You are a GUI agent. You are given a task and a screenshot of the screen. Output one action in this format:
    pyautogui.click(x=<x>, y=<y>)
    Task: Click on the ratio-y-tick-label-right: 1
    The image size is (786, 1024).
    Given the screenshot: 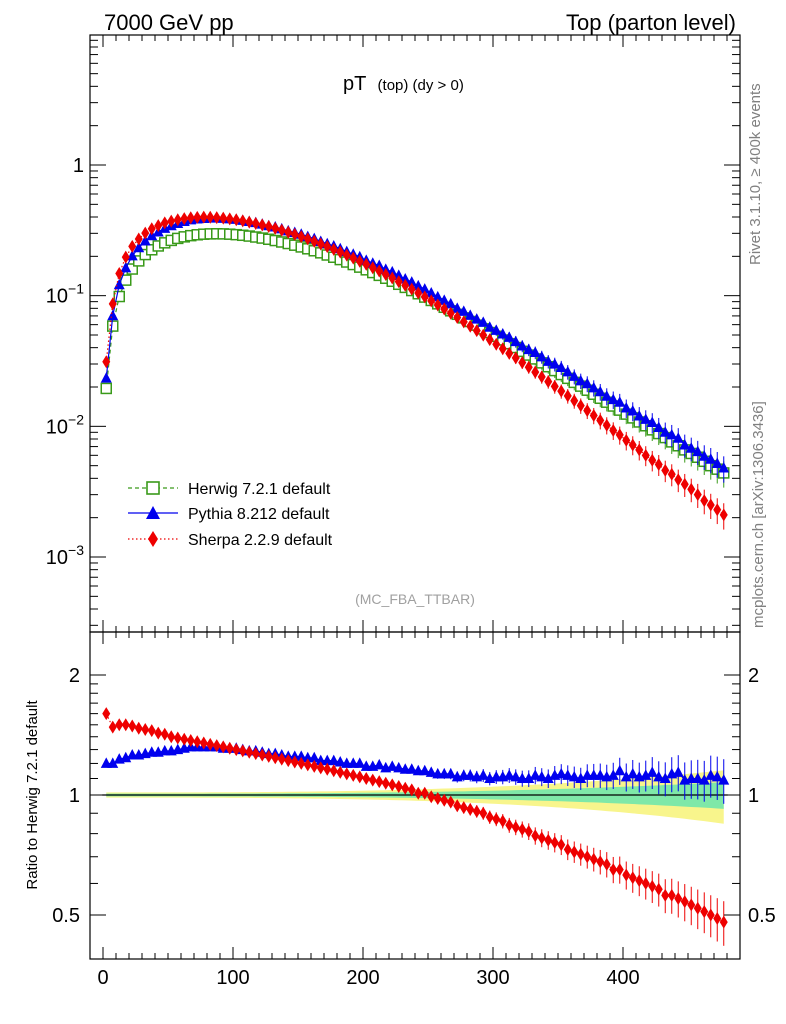 What is the action you would take?
    pyautogui.click(x=753, y=796)
    